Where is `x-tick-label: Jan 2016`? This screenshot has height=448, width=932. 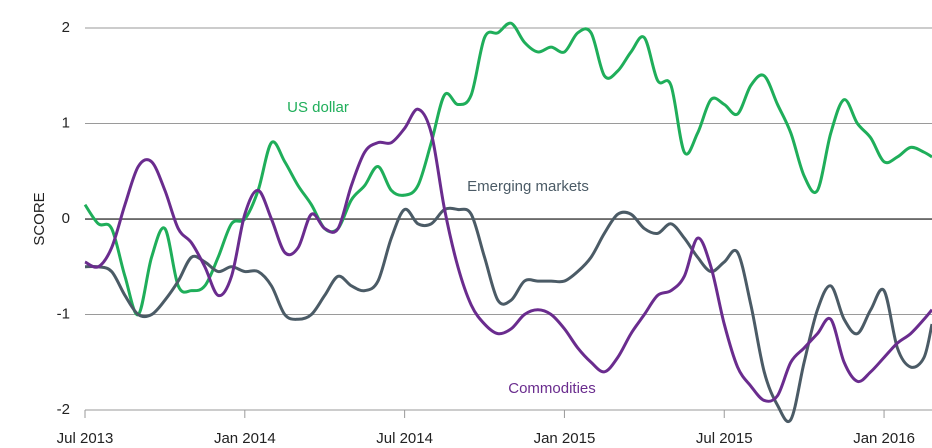 x-tick-label: Jan 2016 is located at coordinates (884, 438).